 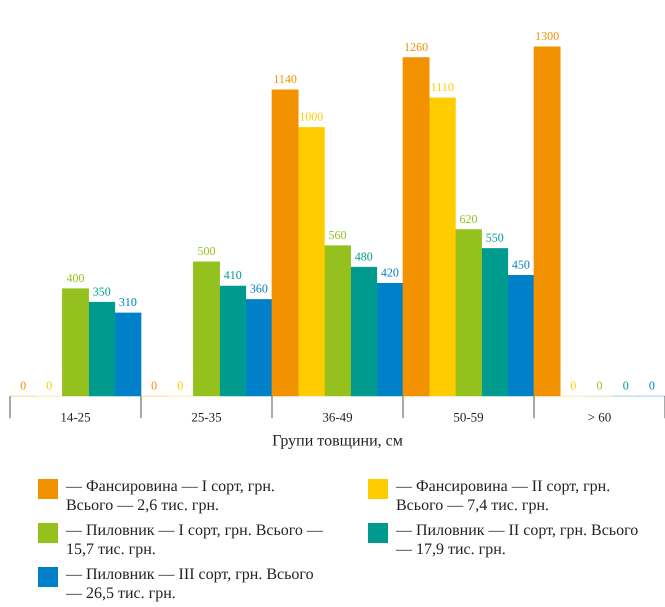 What do you see at coordinates (207, 251) in the screenshot?
I see `data-label: 500` at bounding box center [207, 251].